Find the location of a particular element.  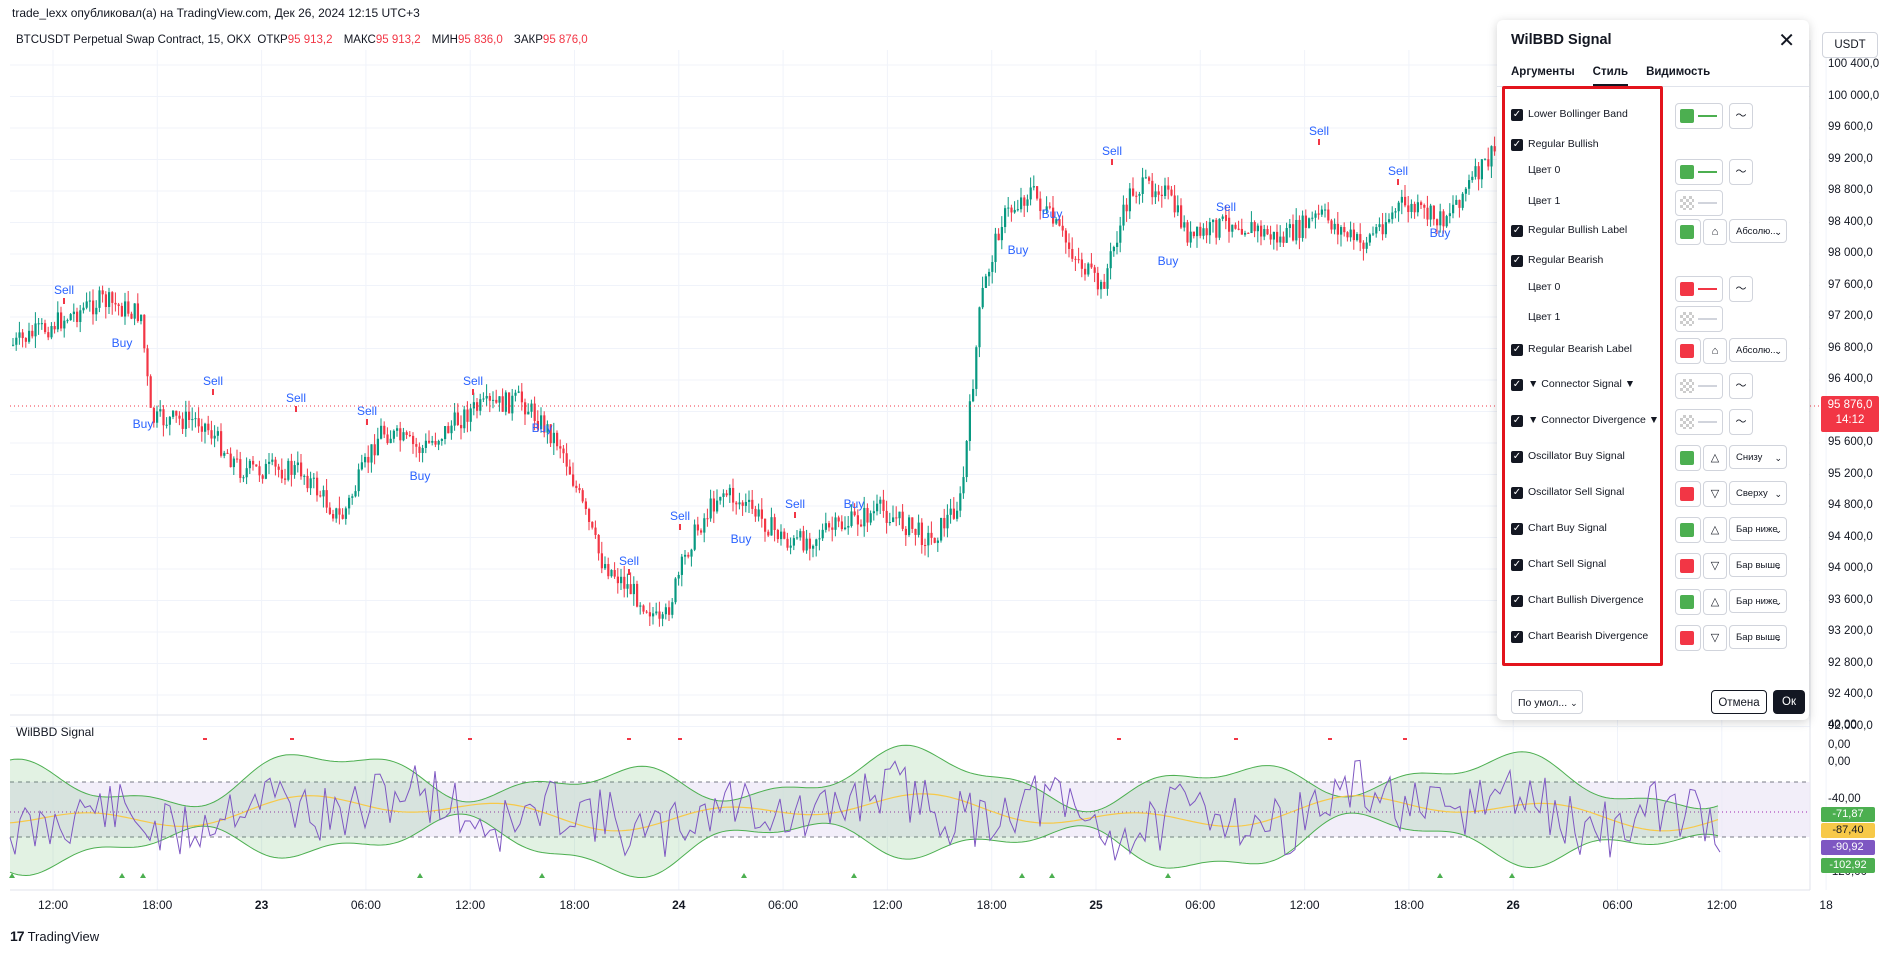

tab-arguments: Аргументы is located at coordinates (1543, 72).